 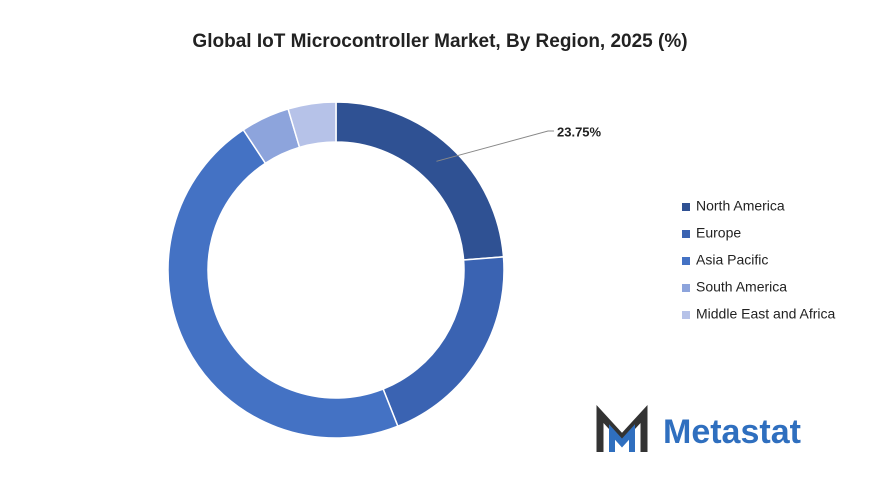 What do you see at coordinates (741, 287) in the screenshot?
I see `legend-label: South America` at bounding box center [741, 287].